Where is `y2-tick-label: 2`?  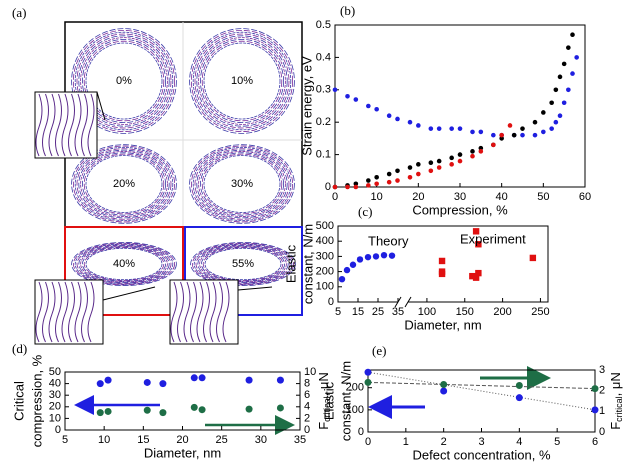
y2-tick-label: 2 is located at coordinates (307, 418).